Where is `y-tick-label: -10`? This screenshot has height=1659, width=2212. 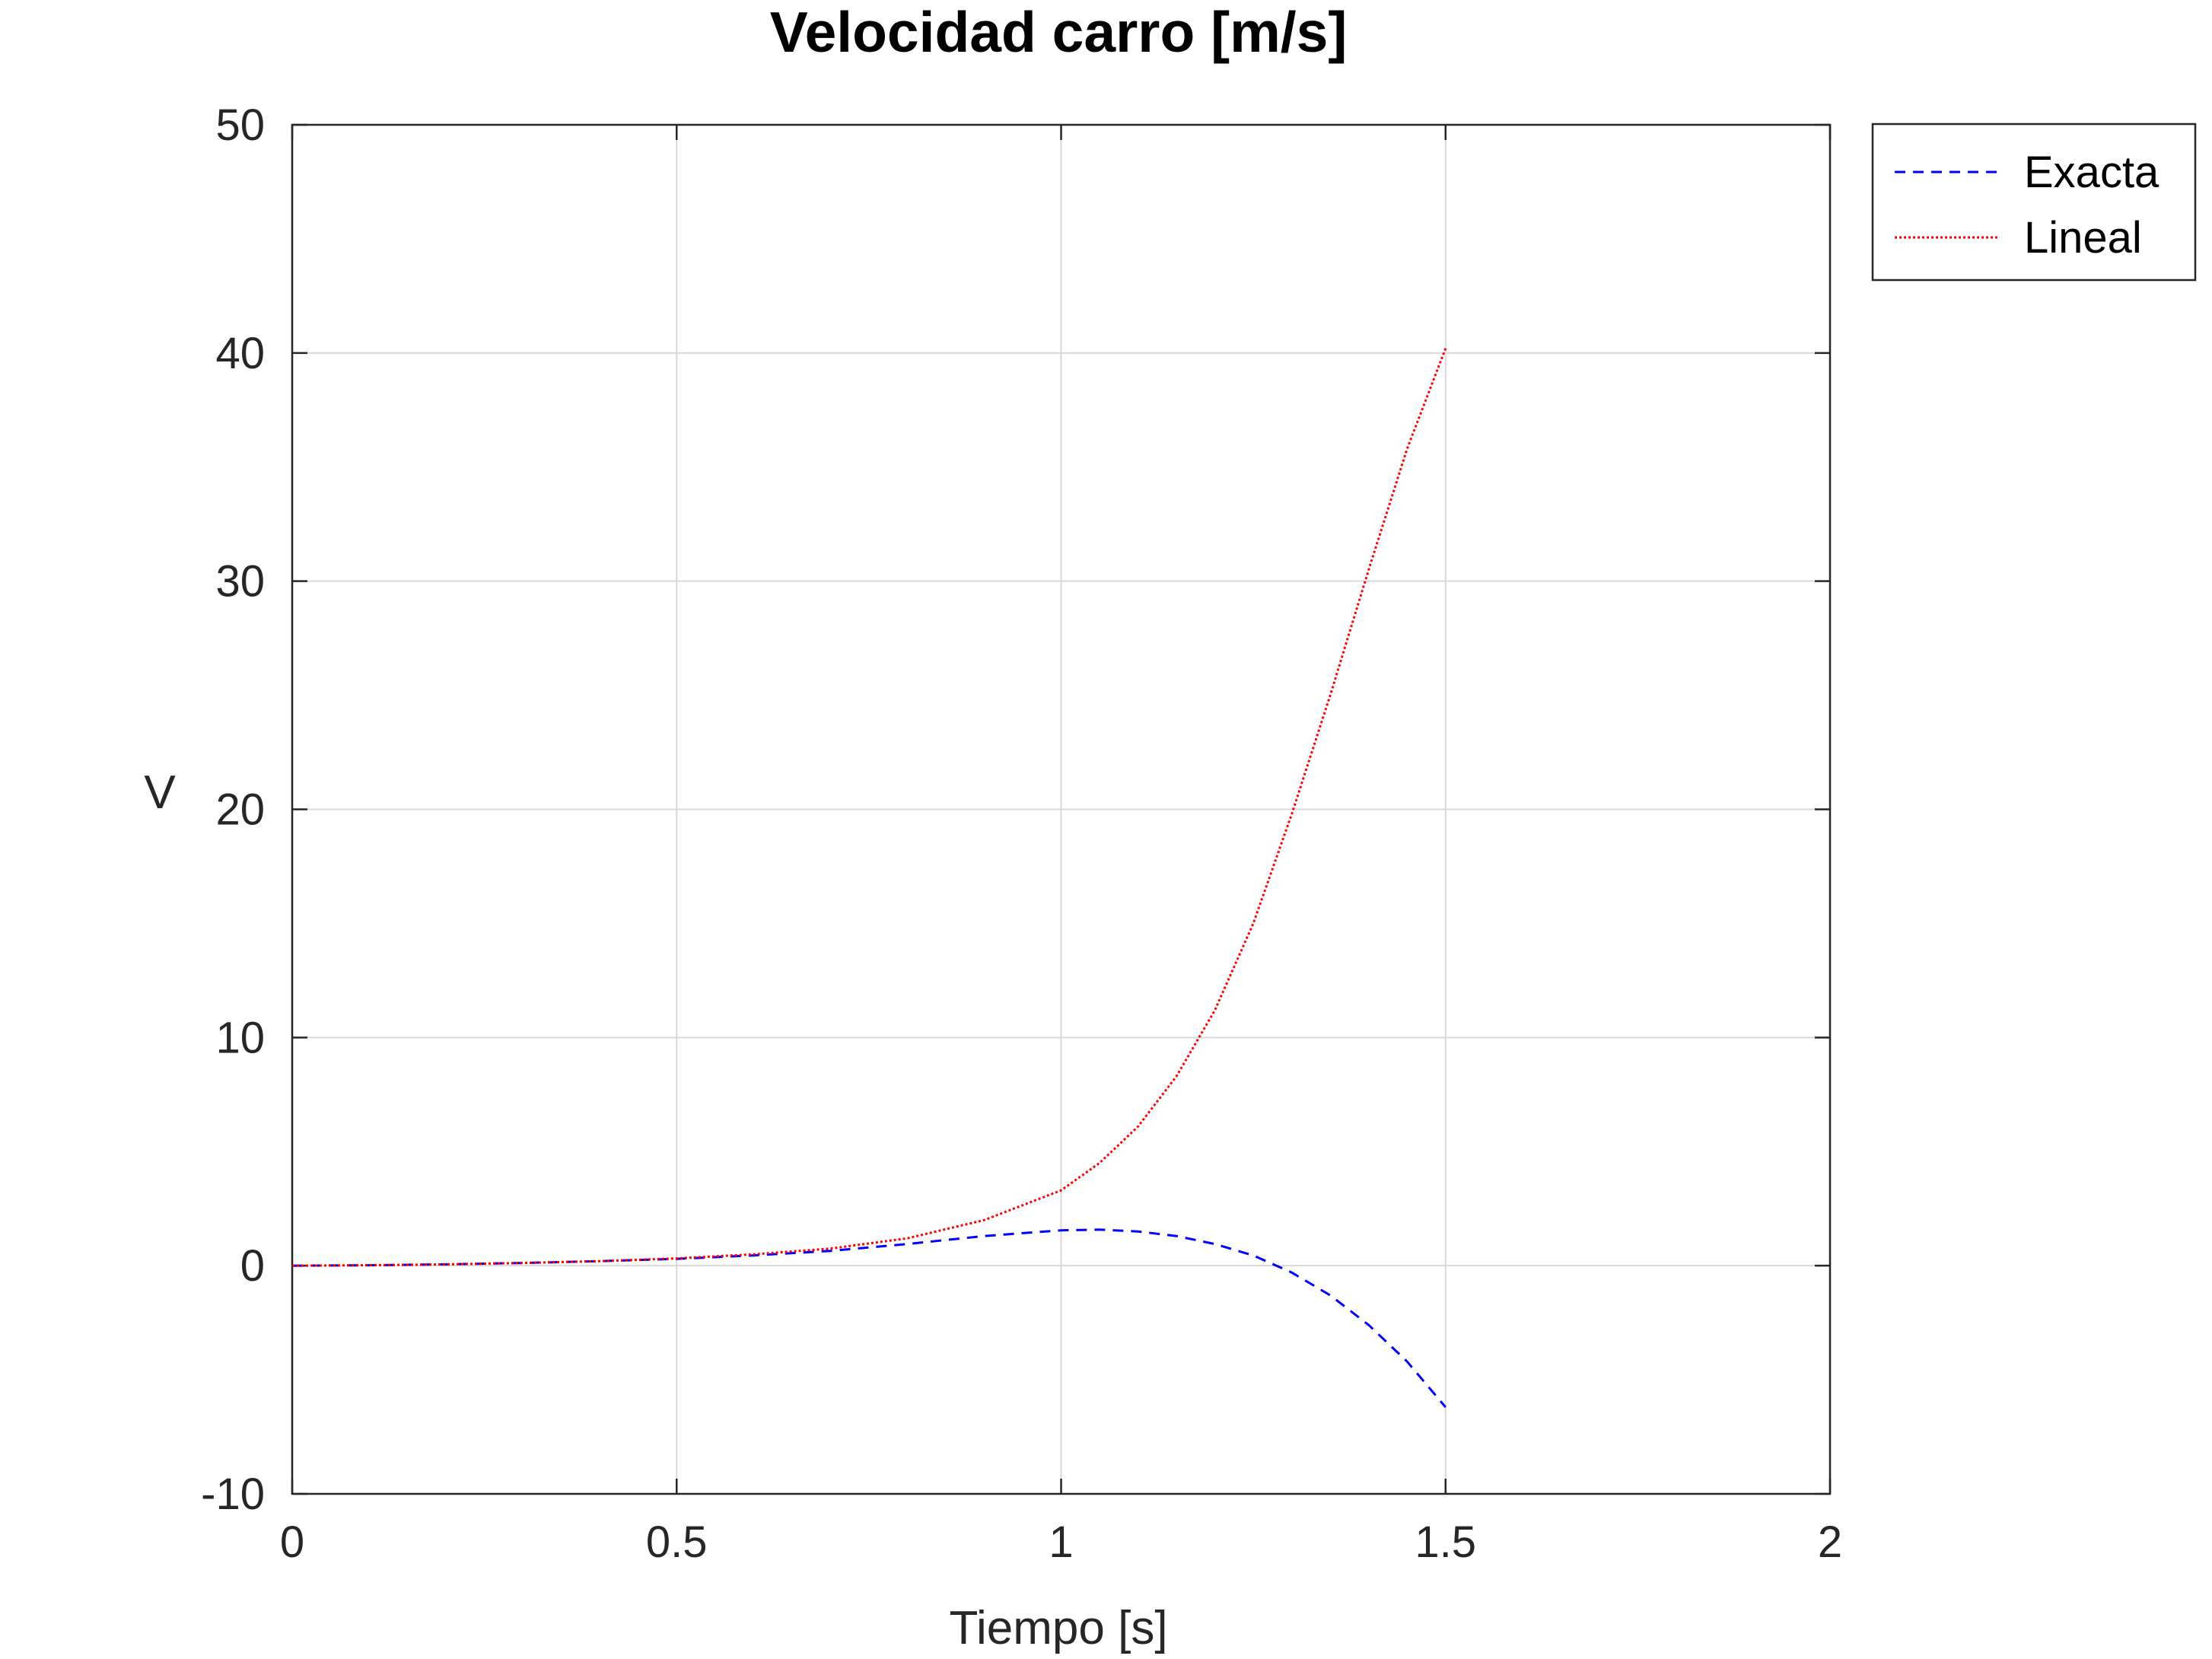 y-tick-label: -10 is located at coordinates (233, 1494).